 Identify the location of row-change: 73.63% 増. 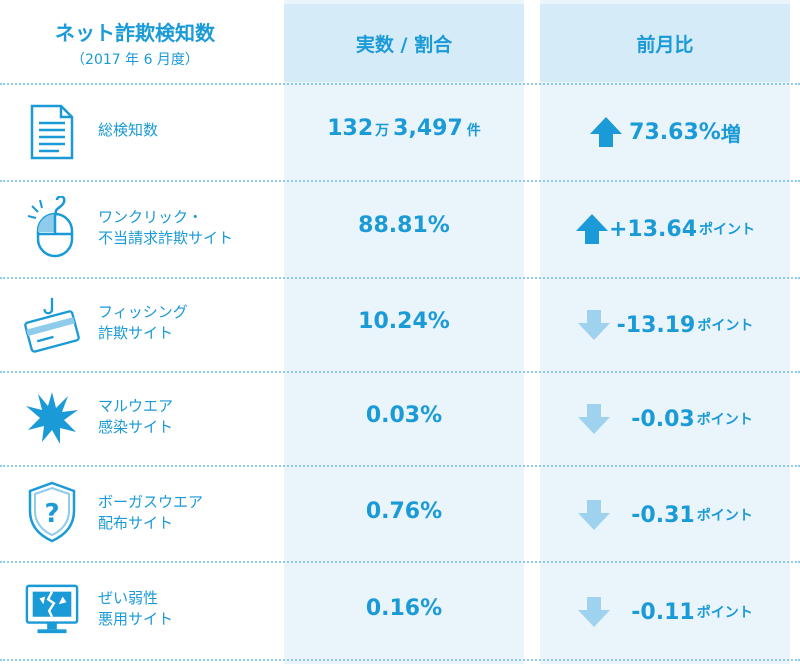
(665, 132).